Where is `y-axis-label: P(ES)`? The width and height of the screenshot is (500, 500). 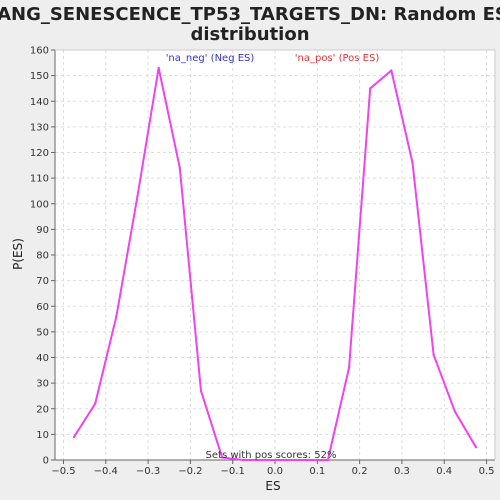 y-axis-label: P(ES) is located at coordinates (18, 254).